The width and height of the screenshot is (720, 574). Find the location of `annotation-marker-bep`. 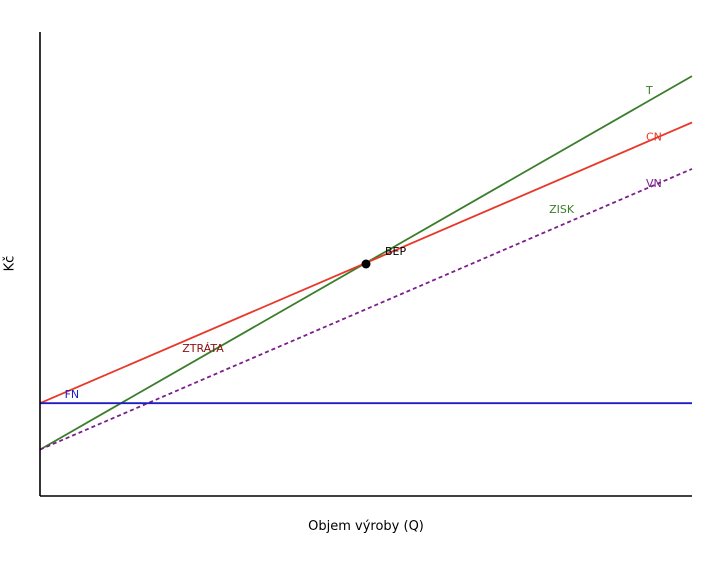

annotation-marker-bep is located at coordinates (366, 264).